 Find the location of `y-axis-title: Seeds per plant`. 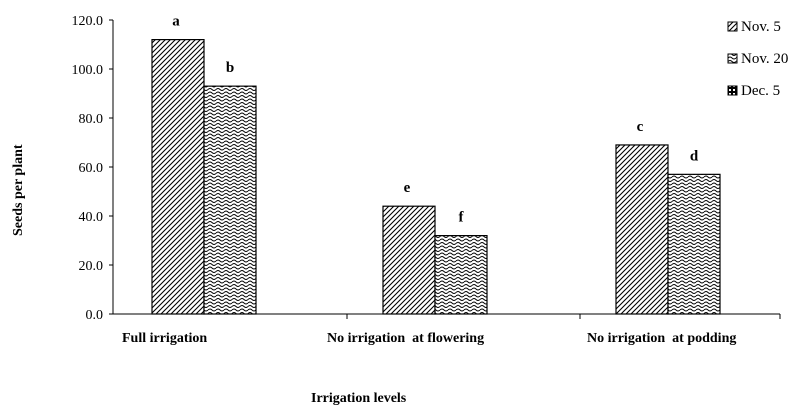

y-axis-title: Seeds per plant is located at coordinates (18, 190).